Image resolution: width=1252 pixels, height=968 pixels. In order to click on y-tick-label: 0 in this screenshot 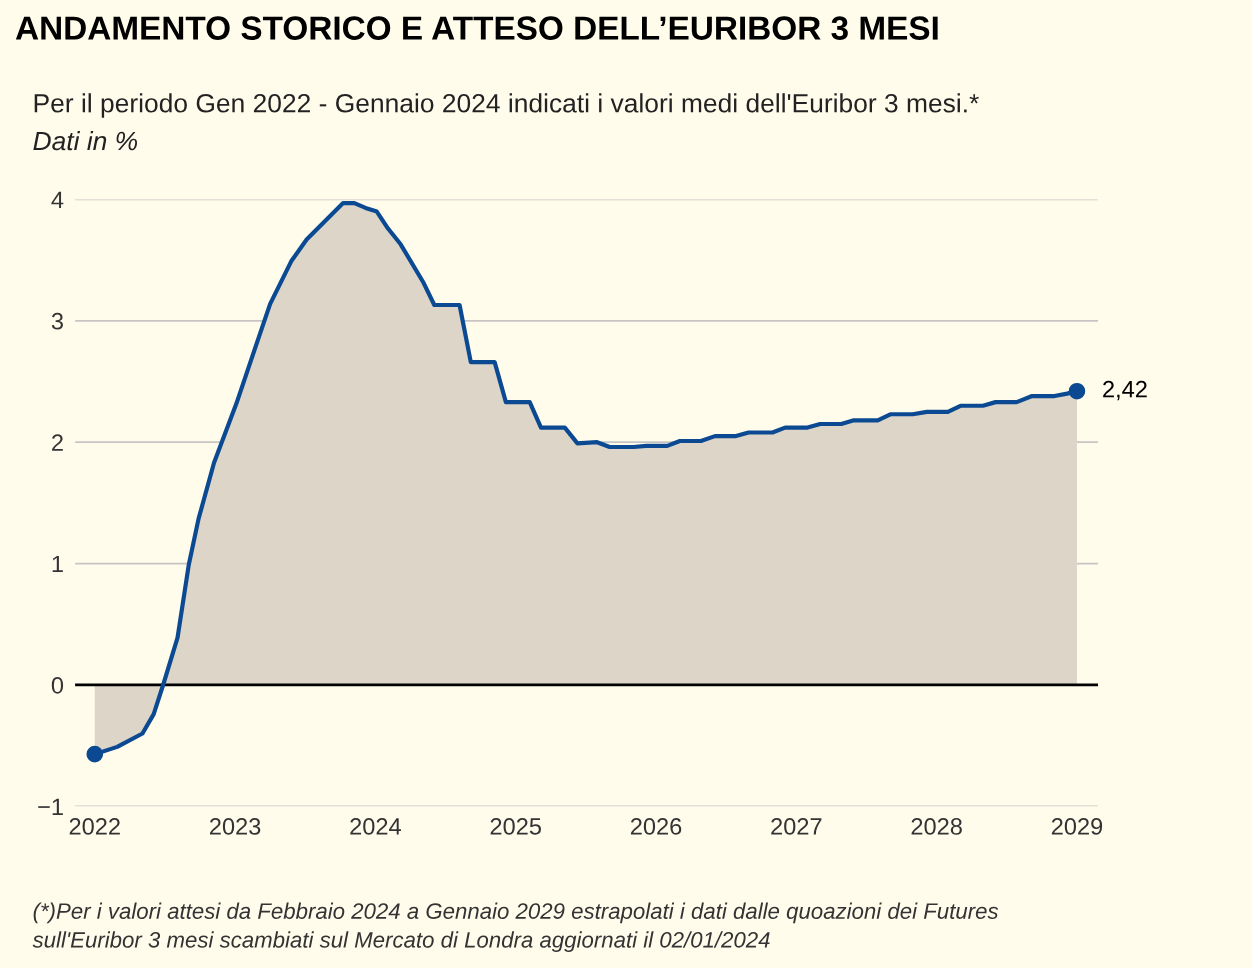, I will do `click(57, 685)`.